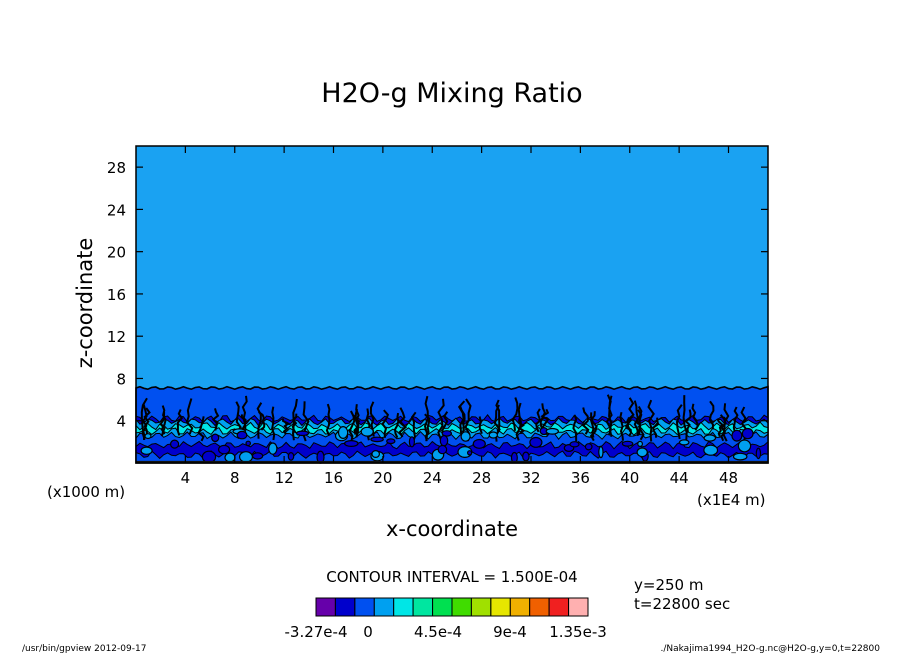  What do you see at coordinates (235, 478) in the screenshot?
I see `x-tick-label: 8` at bounding box center [235, 478].